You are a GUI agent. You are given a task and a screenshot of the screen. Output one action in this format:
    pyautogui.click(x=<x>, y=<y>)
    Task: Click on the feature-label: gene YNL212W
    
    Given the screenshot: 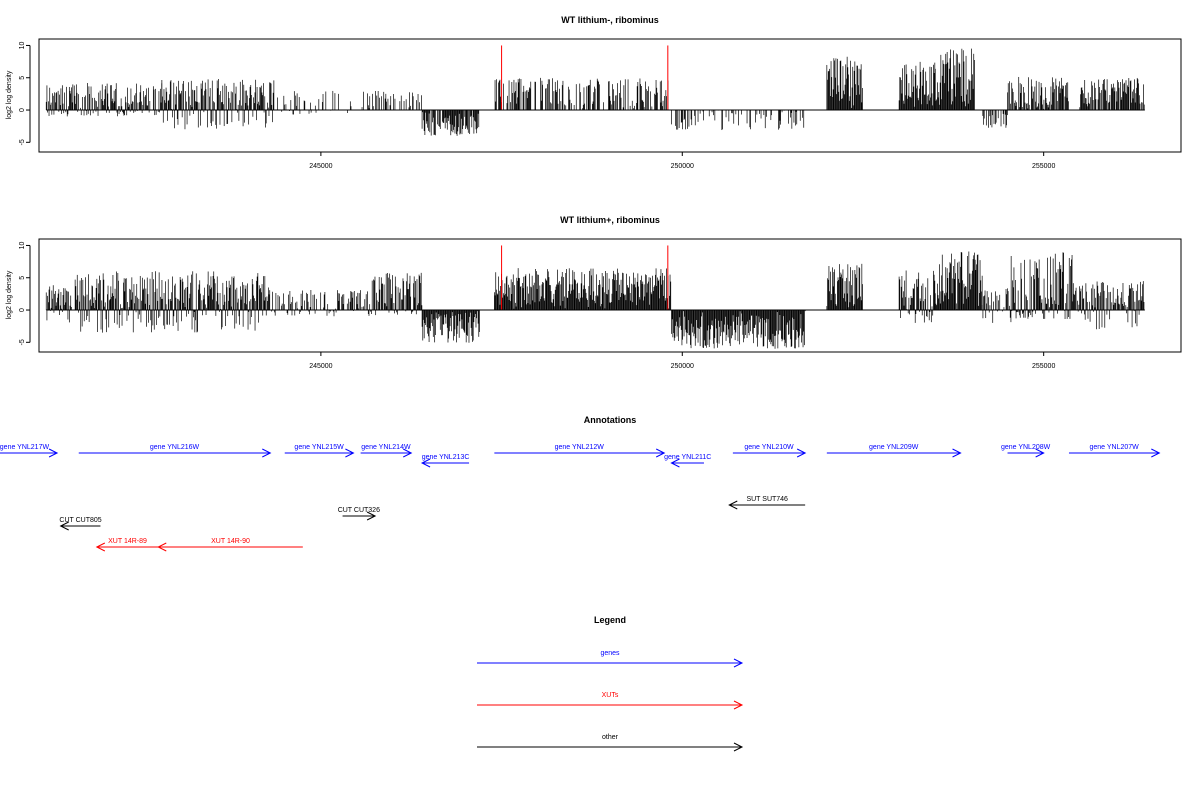 What is the action you would take?
    pyautogui.click(x=580, y=447)
    